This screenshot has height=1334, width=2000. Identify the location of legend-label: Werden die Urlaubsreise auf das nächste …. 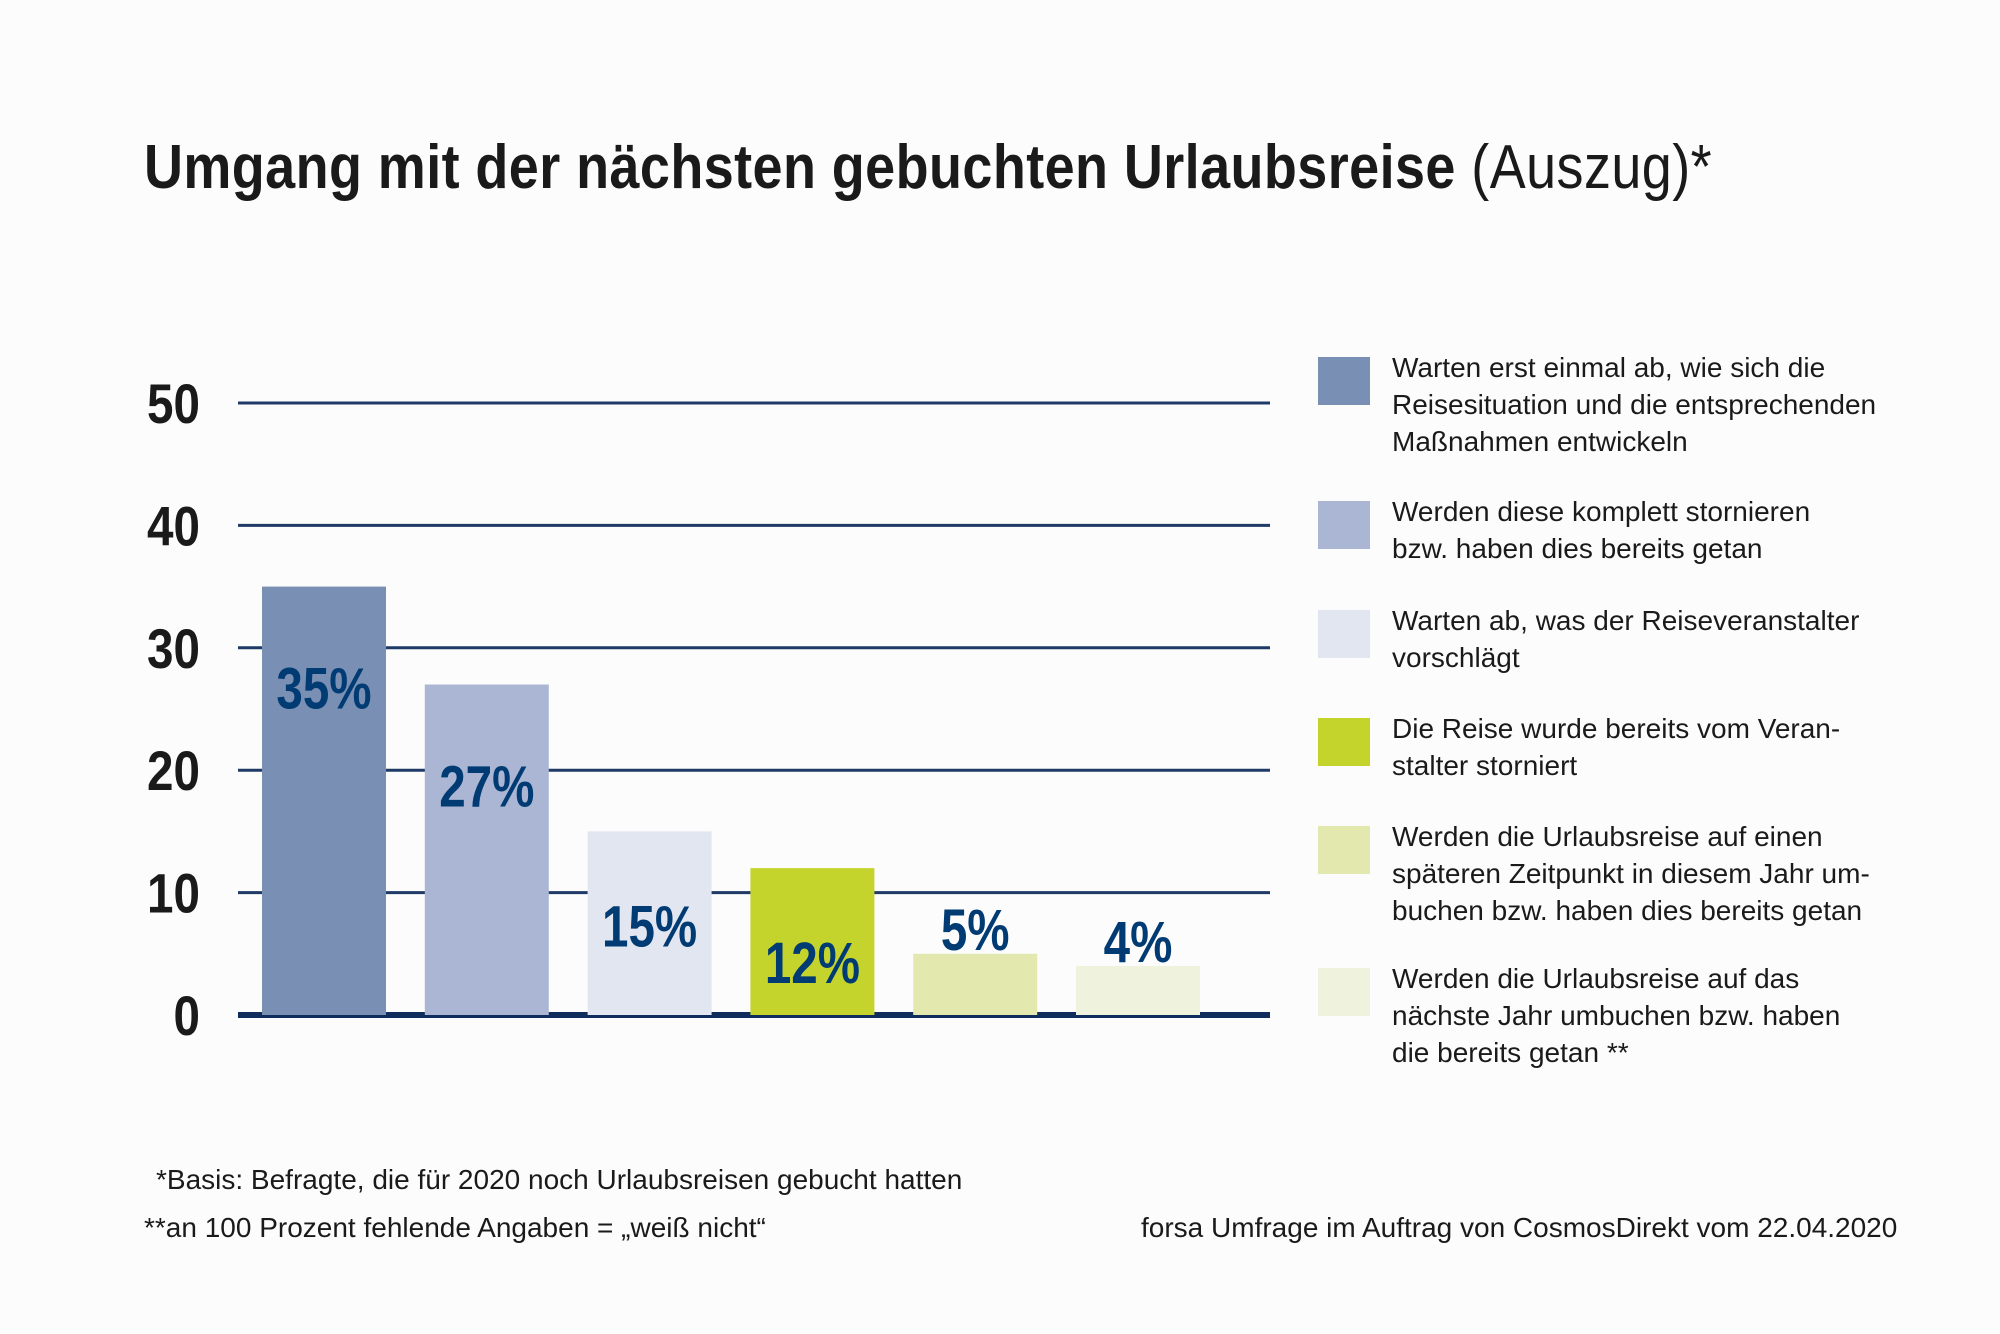
(1616, 1015).